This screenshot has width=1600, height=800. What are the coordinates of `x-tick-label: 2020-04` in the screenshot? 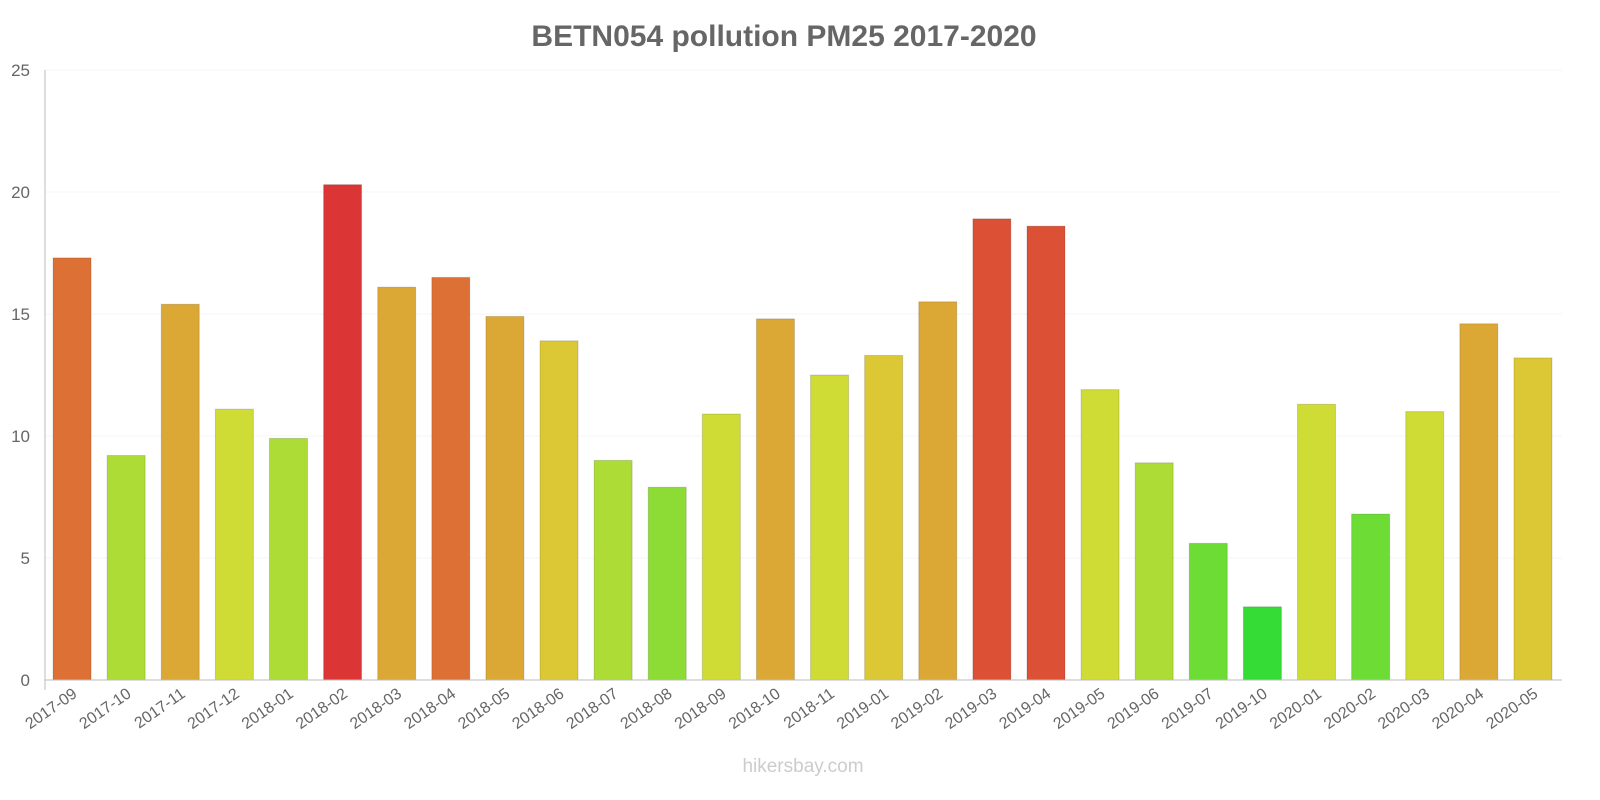 It's located at (1458, 709).